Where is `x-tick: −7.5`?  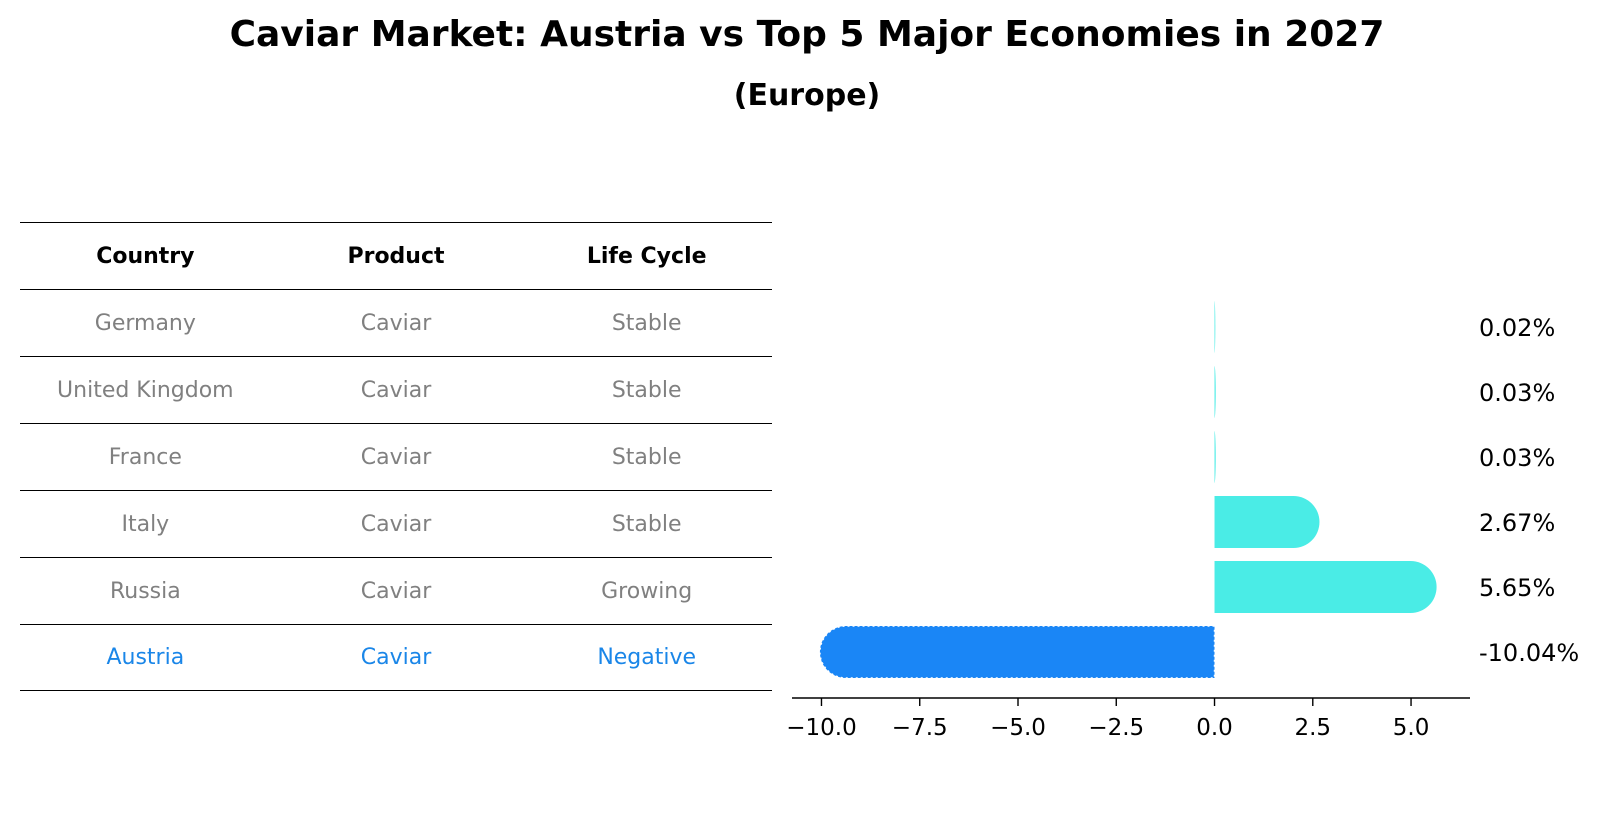 x-tick: −7.5 is located at coordinates (920, 728).